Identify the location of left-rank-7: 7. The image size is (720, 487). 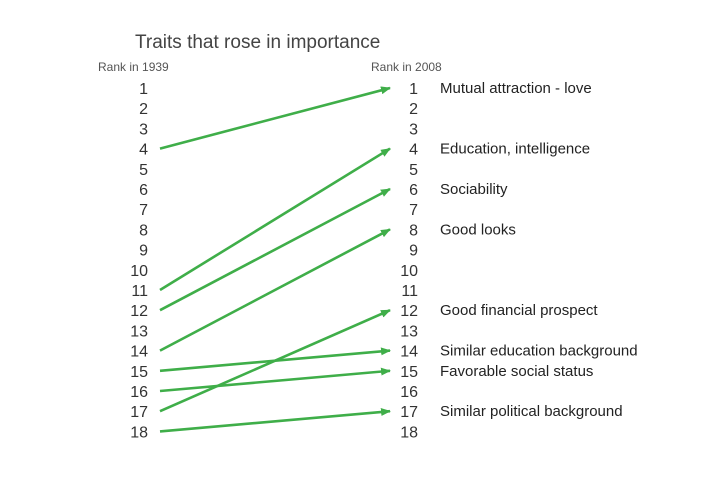
(143, 210).